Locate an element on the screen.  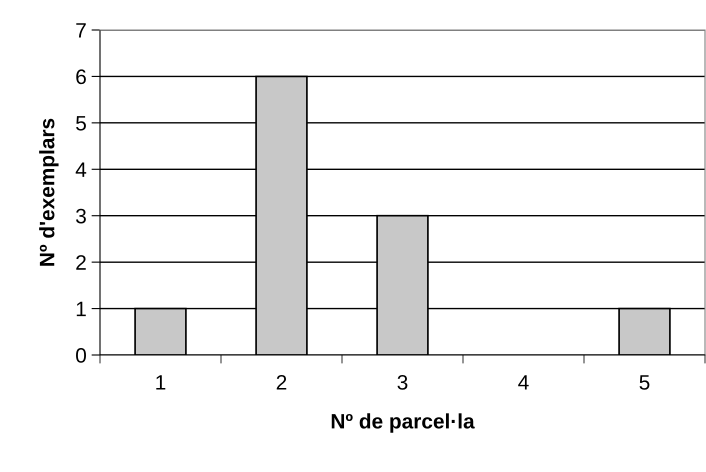
x-tick-label: 1 is located at coordinates (161, 382).